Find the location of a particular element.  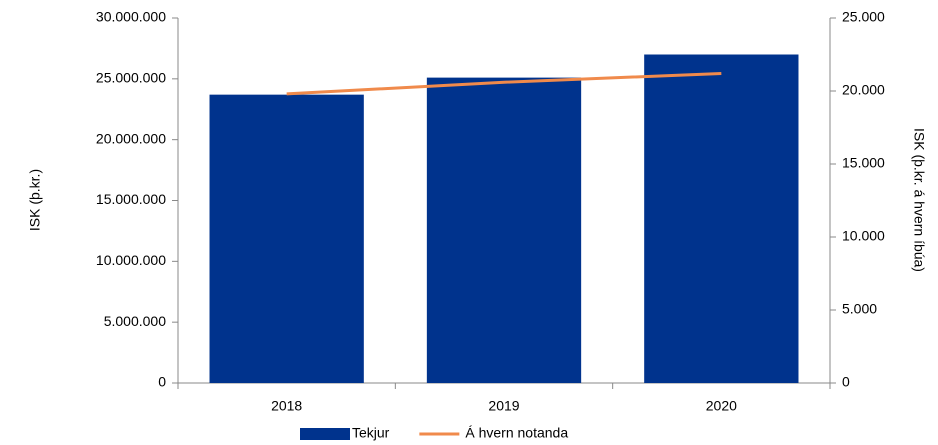

y2-axis-title: ISK (þ.kr. á hvern íbúa) is located at coordinates (919, 200).